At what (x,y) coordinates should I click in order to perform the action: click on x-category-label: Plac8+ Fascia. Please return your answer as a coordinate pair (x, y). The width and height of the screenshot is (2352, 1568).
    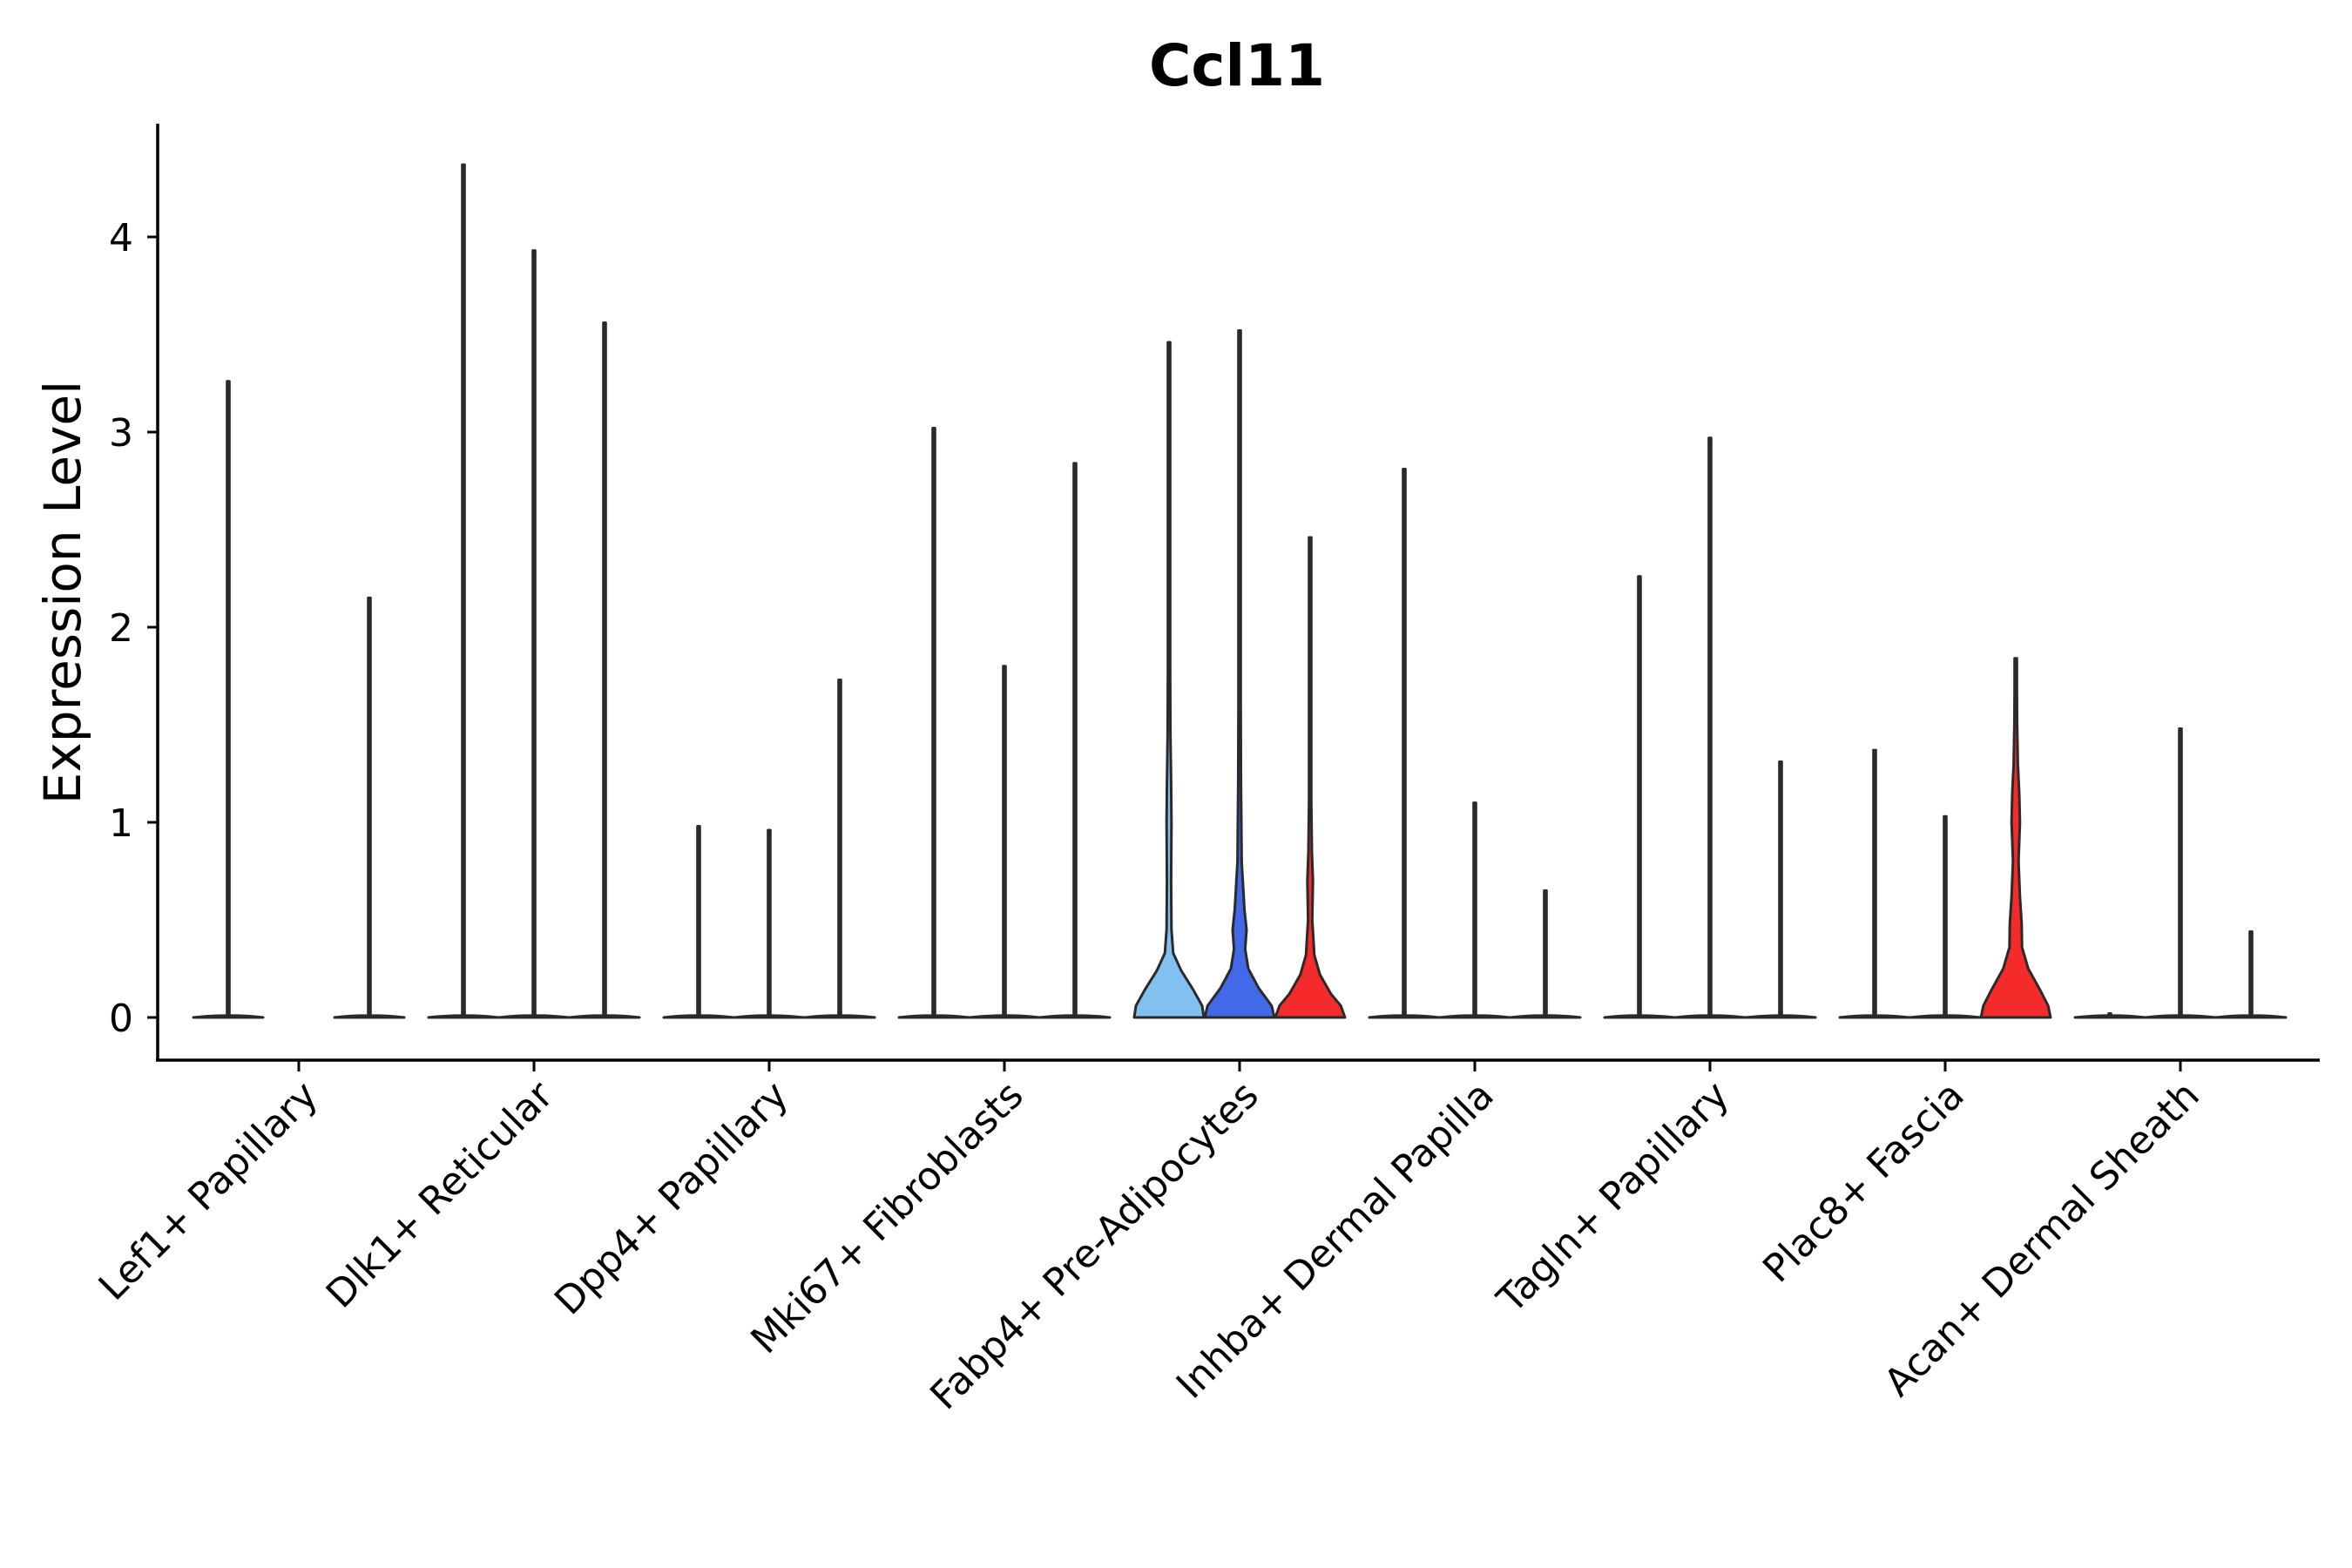
    Looking at the image, I should click on (1863, 1182).